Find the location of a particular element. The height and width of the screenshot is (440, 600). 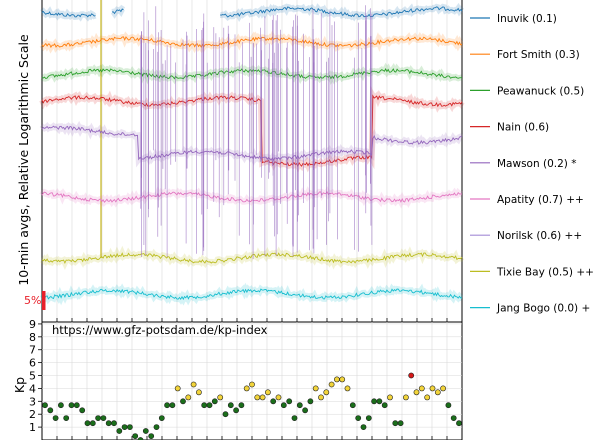

kp-tick-label: 1 is located at coordinates (32, 427).